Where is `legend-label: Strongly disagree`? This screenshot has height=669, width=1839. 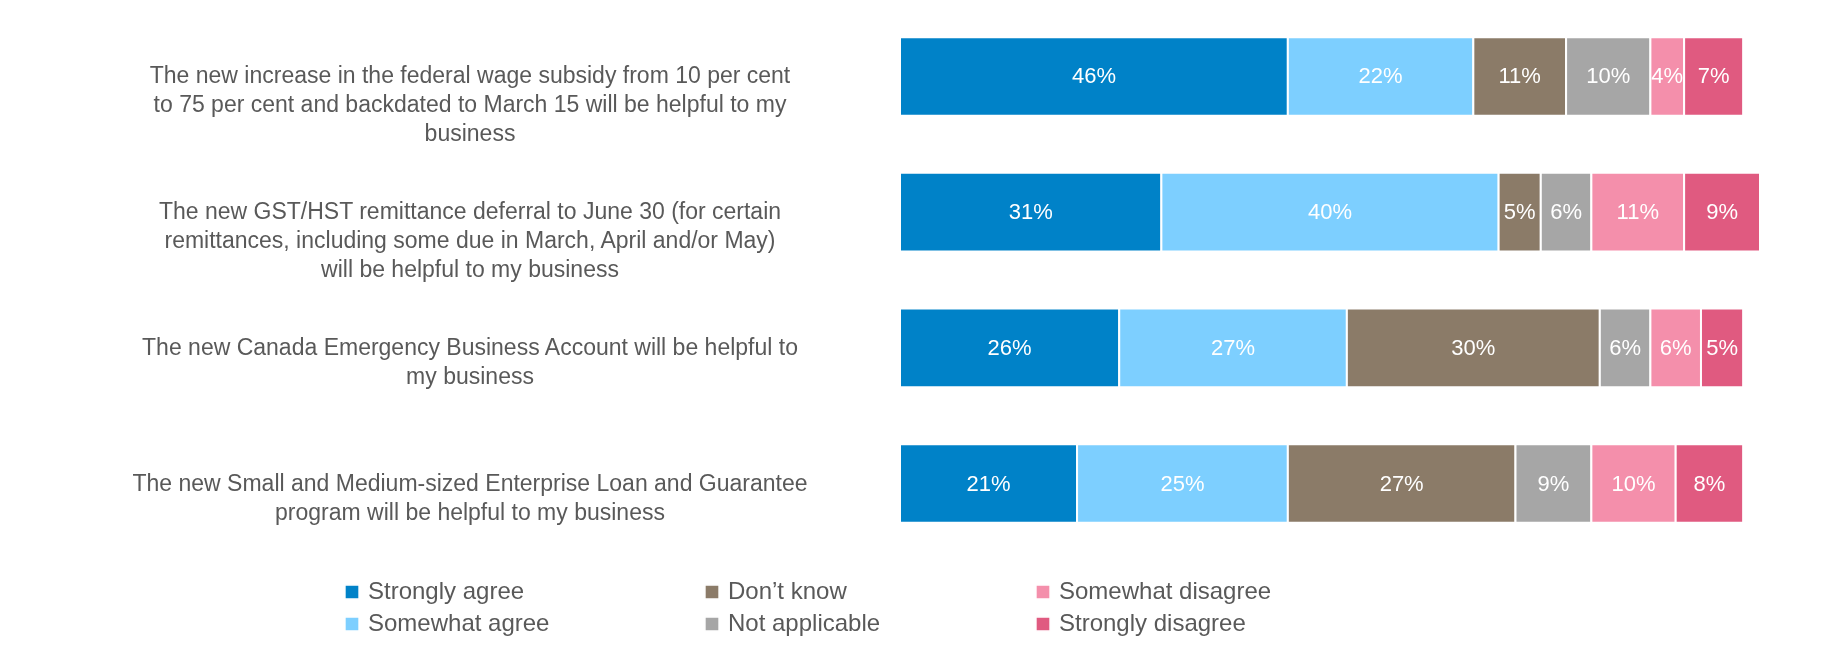 legend-label: Strongly disagree is located at coordinates (1152, 622).